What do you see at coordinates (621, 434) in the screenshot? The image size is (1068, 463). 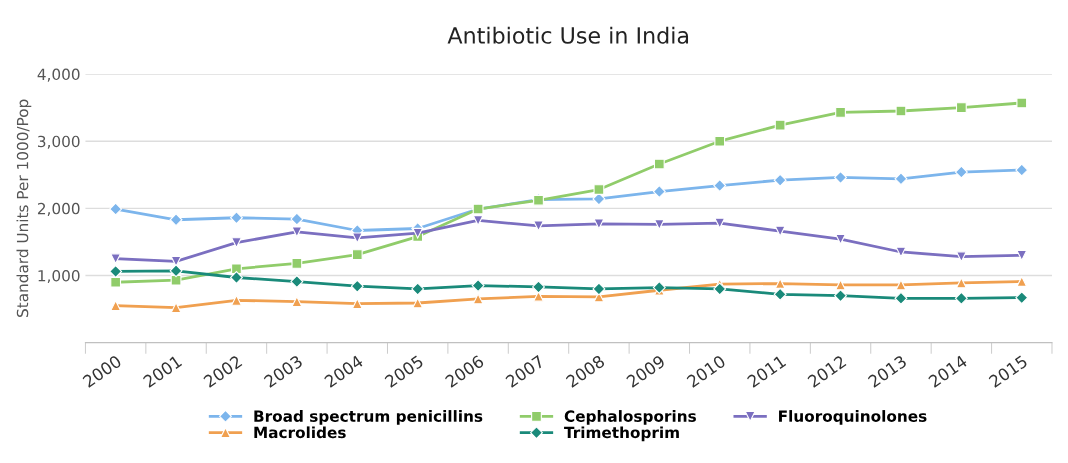 I see `legend-label: Trimethoprim` at bounding box center [621, 434].